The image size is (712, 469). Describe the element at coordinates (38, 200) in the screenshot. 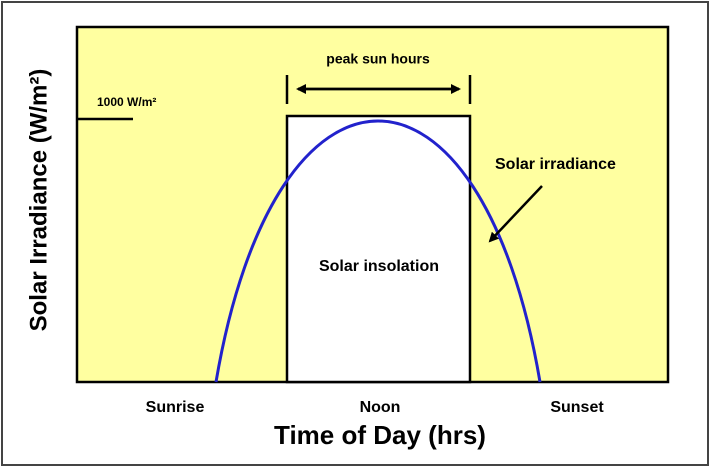

I see `y-axis-title: Solar Irradiance (W/m²)` at that location.